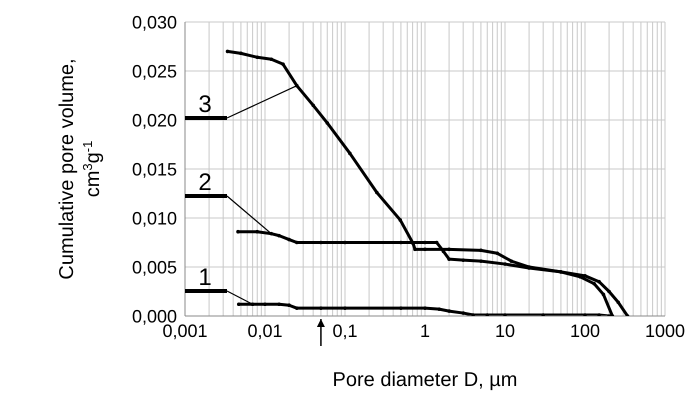  I want to click on series-label: 1, so click(205, 277).